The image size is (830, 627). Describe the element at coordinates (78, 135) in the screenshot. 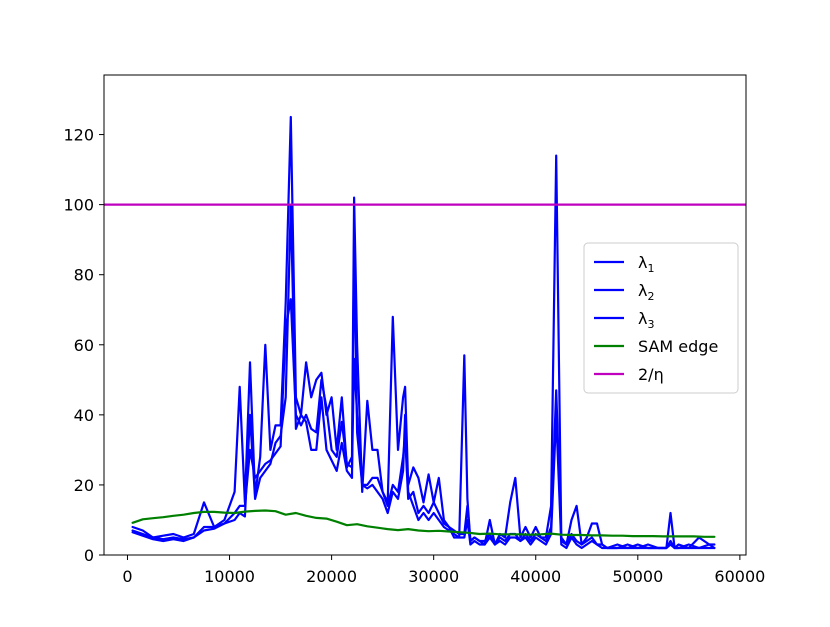

I see `y-tick-label: 120` at that location.